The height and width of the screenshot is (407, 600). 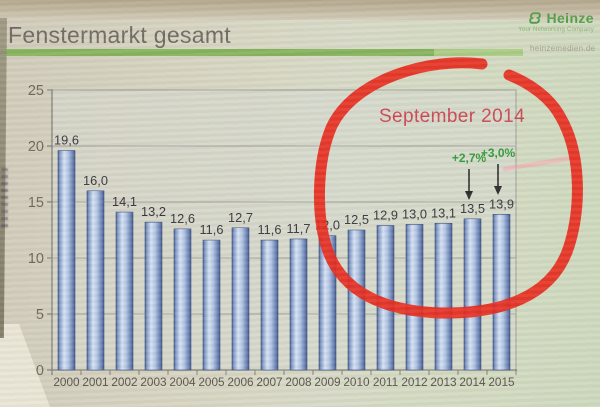 What do you see at coordinates (443, 382) in the screenshot?
I see `x-axis-label-2013: 2013` at bounding box center [443, 382].